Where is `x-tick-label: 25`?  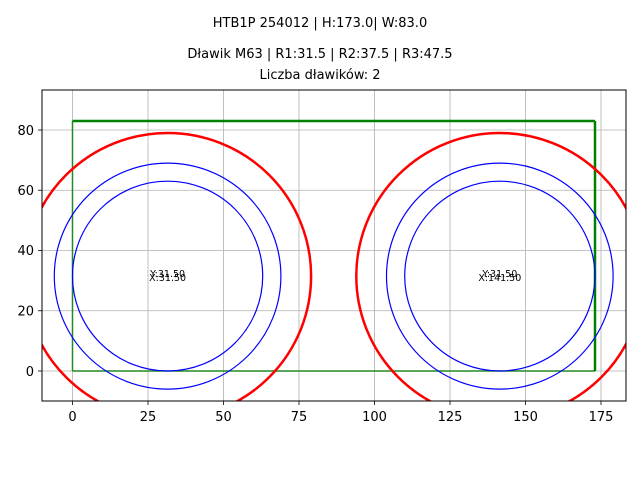 x-tick-label: 25 is located at coordinates (148, 417).